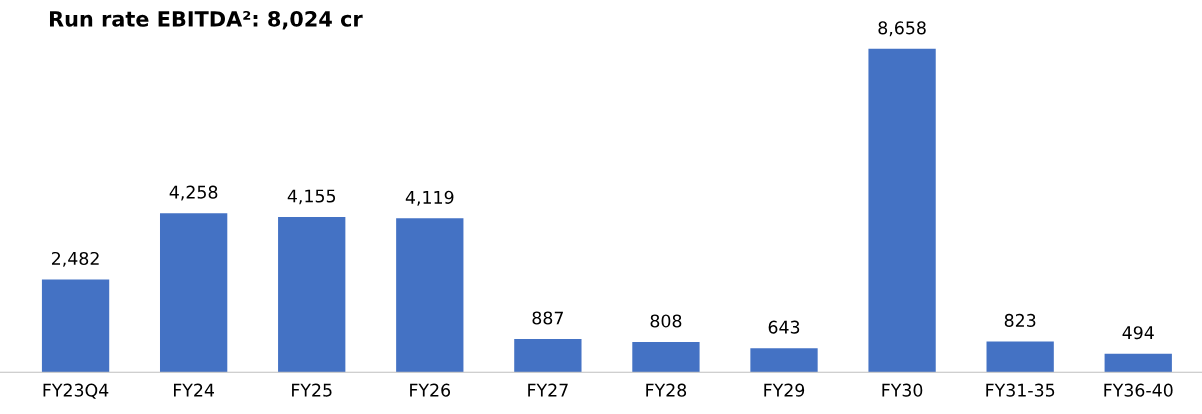 The height and width of the screenshot is (414, 1202). I want to click on x-tick-label: FY26, so click(430, 390).